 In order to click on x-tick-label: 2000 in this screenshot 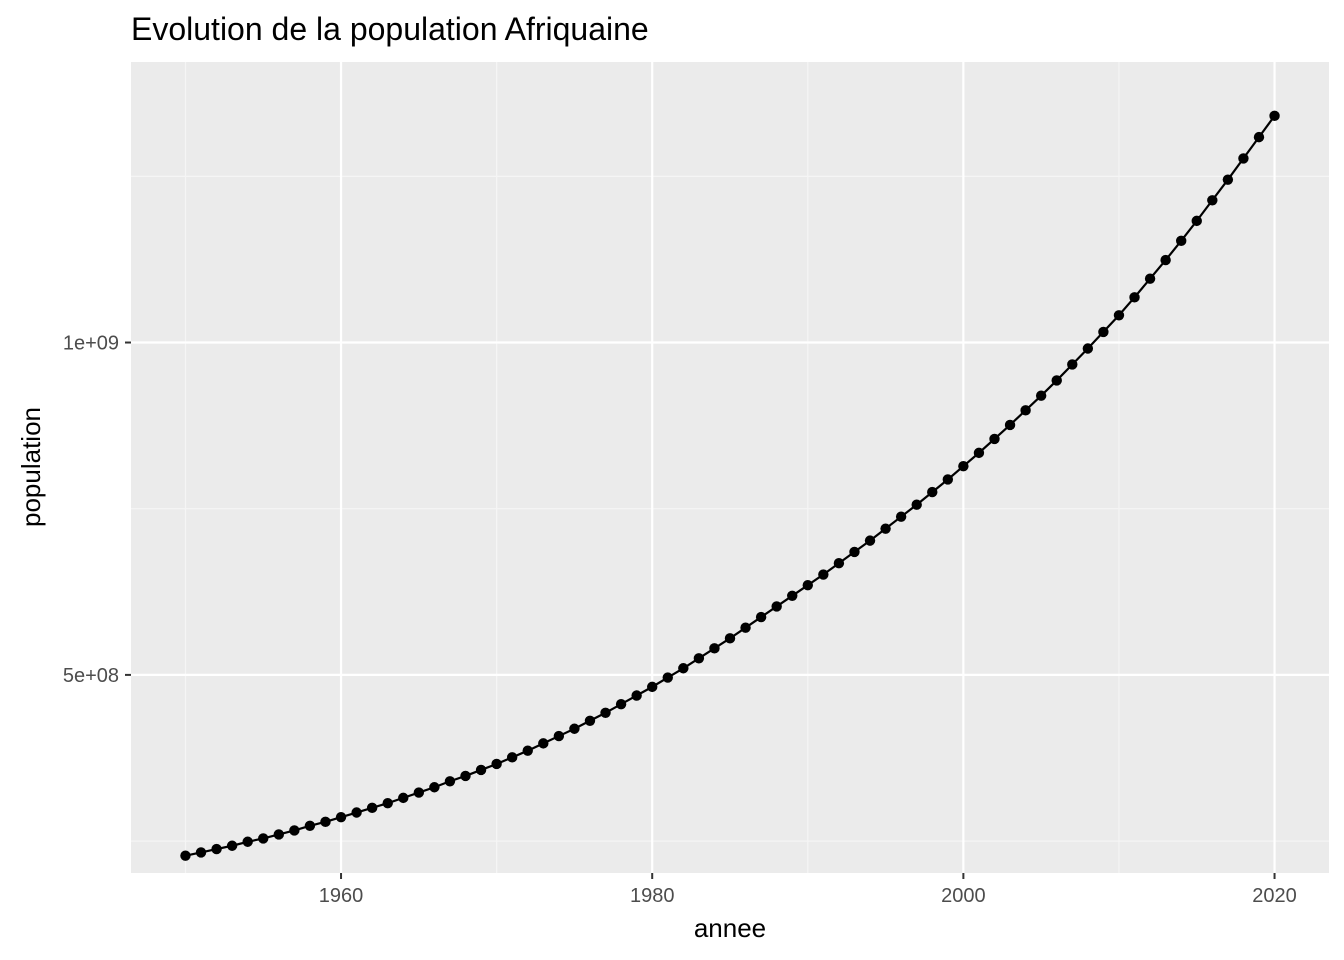, I will do `click(963, 896)`.